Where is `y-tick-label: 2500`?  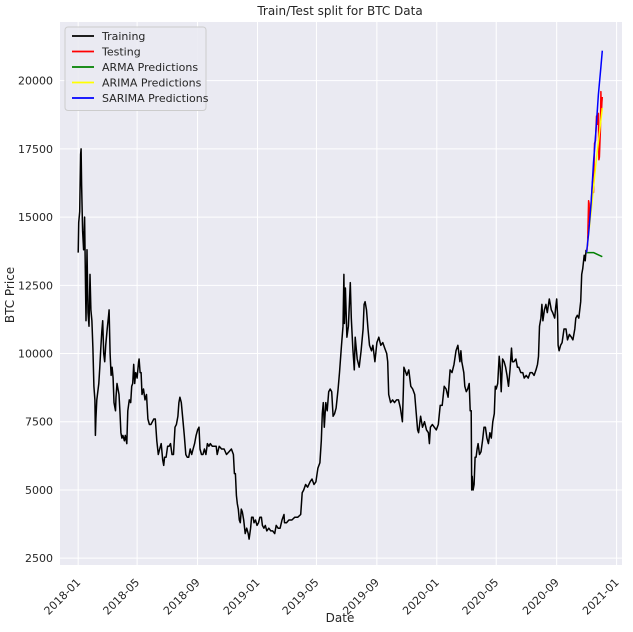 y-tick-label: 2500 is located at coordinates (39, 558).